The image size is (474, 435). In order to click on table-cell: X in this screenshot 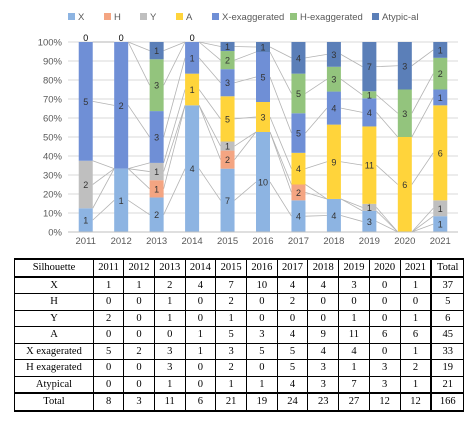, I will do `click(54, 285)`.